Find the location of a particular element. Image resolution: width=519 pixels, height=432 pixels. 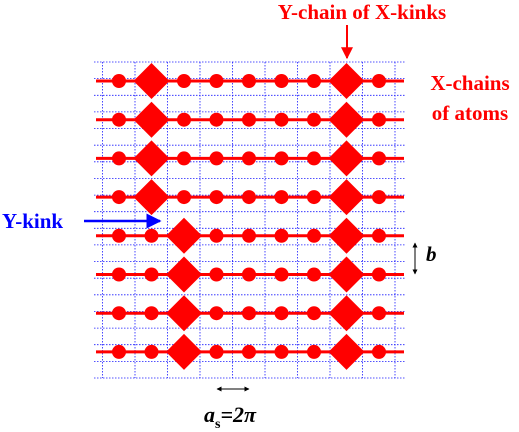

x-chains-label-line1: X-chains is located at coordinates (469, 83).